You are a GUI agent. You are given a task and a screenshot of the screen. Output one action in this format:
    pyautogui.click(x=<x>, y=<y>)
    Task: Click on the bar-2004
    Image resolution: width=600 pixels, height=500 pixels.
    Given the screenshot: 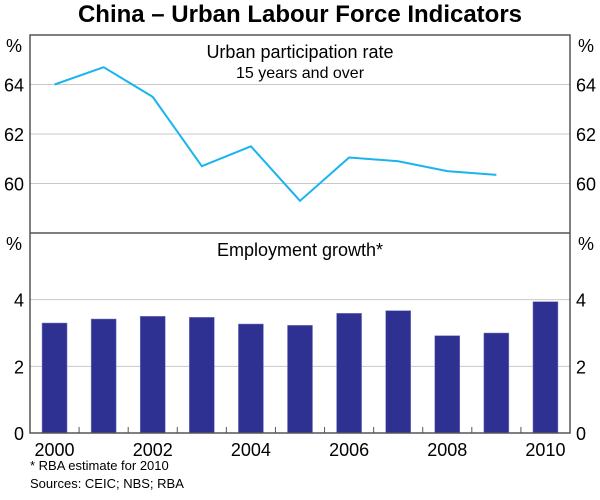 What is the action you would take?
    pyautogui.click(x=251, y=378)
    